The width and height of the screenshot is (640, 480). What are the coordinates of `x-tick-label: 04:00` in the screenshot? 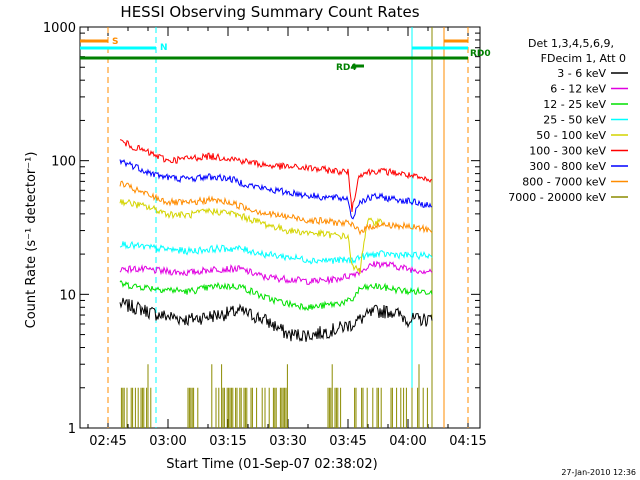 It's located at (407, 441).